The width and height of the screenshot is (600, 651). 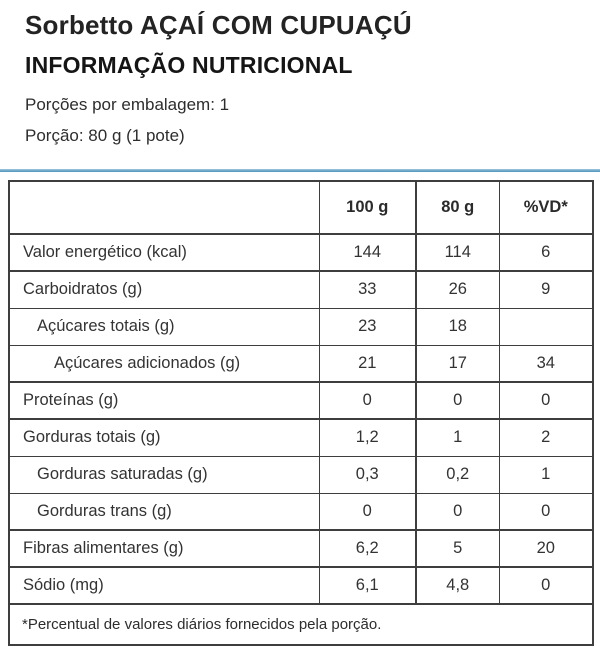 What do you see at coordinates (546, 548) in the screenshot?
I see `value-vd: 20` at bounding box center [546, 548].